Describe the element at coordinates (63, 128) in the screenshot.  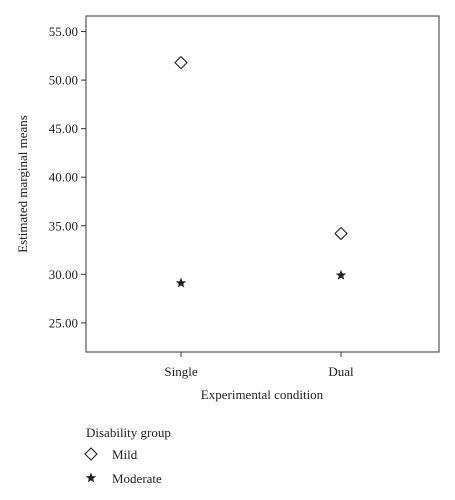
I see `y-tick-label: 45.00` at that location.